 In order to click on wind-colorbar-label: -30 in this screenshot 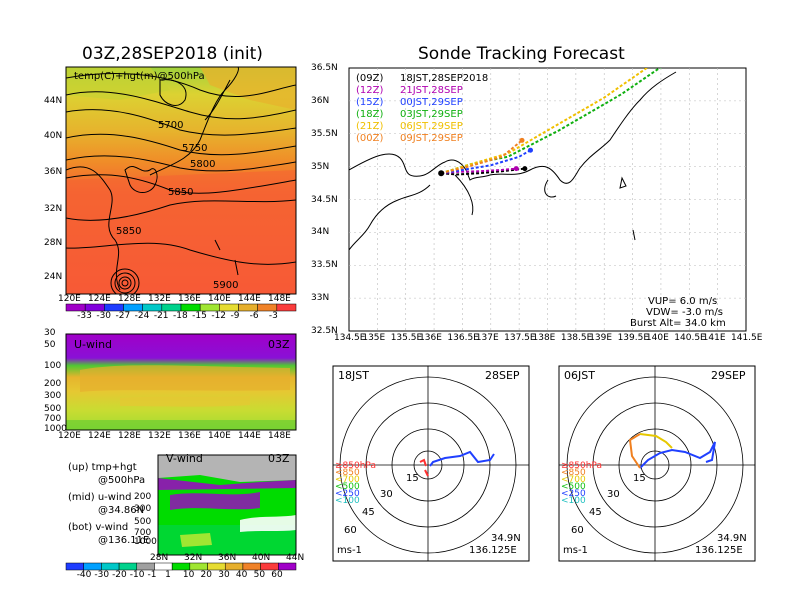, I will do `click(102, 575)`.